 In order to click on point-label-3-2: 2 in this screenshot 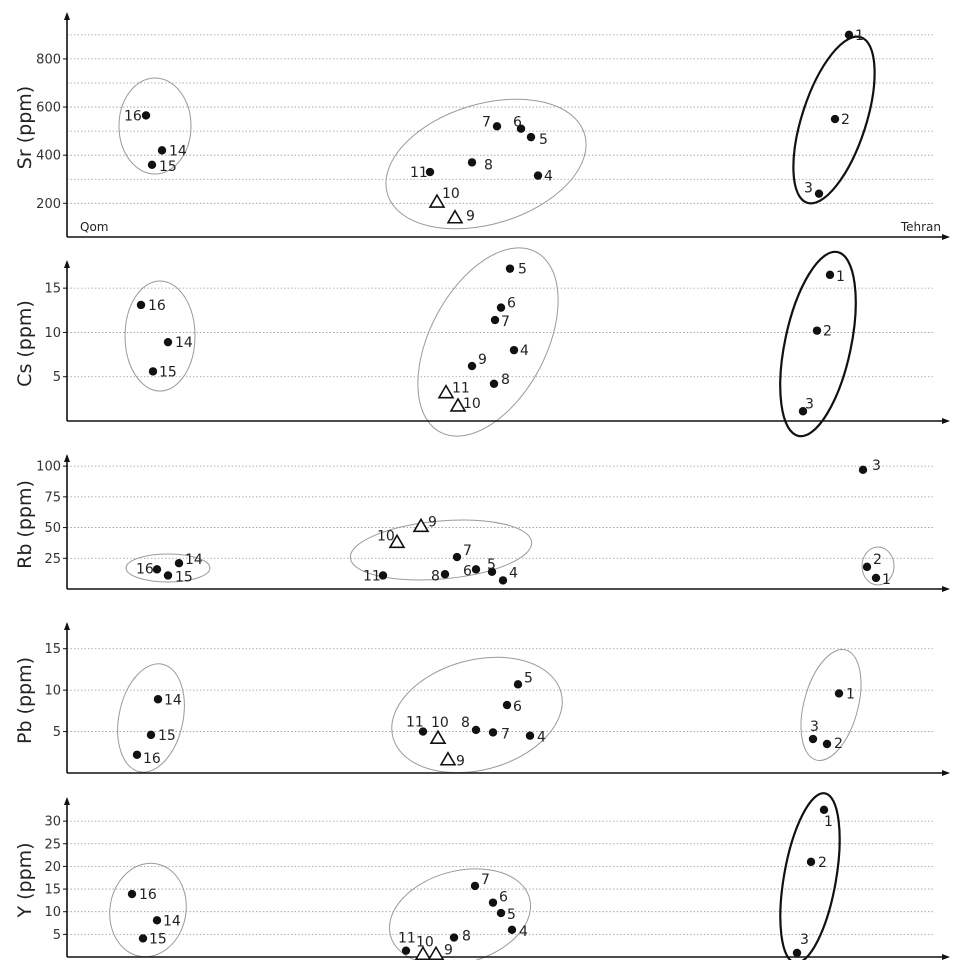, I will do `click(838, 744)`.